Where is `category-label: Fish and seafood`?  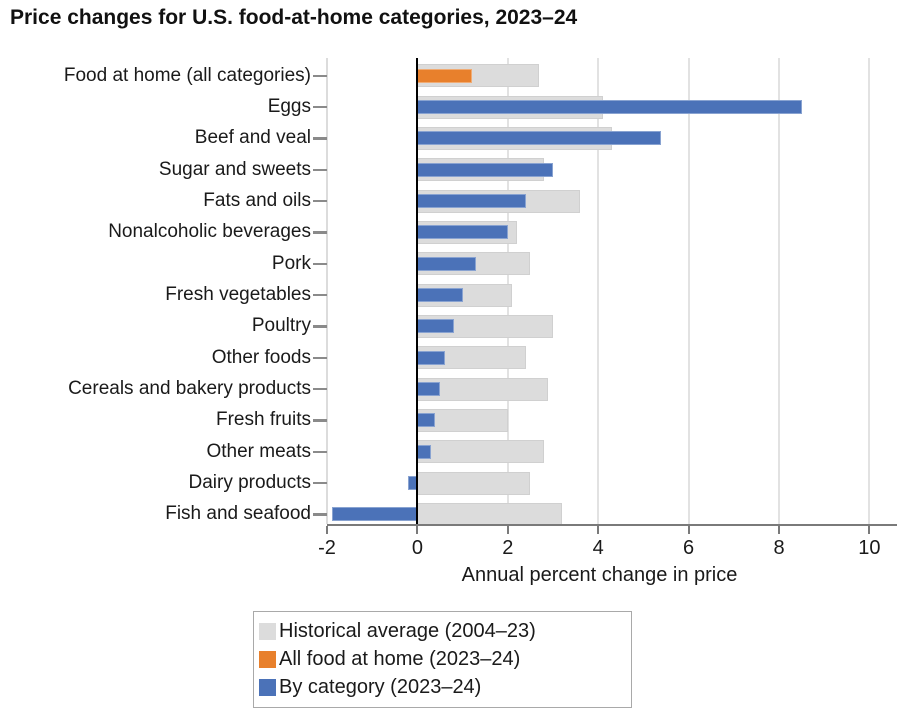 category-label: Fish and seafood is located at coordinates (238, 514).